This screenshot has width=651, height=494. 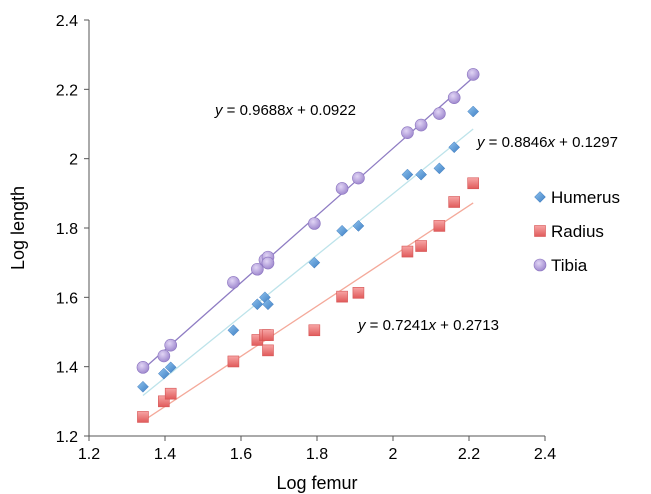 I want to click on x-tick-label: 1.8, so click(x=317, y=454).